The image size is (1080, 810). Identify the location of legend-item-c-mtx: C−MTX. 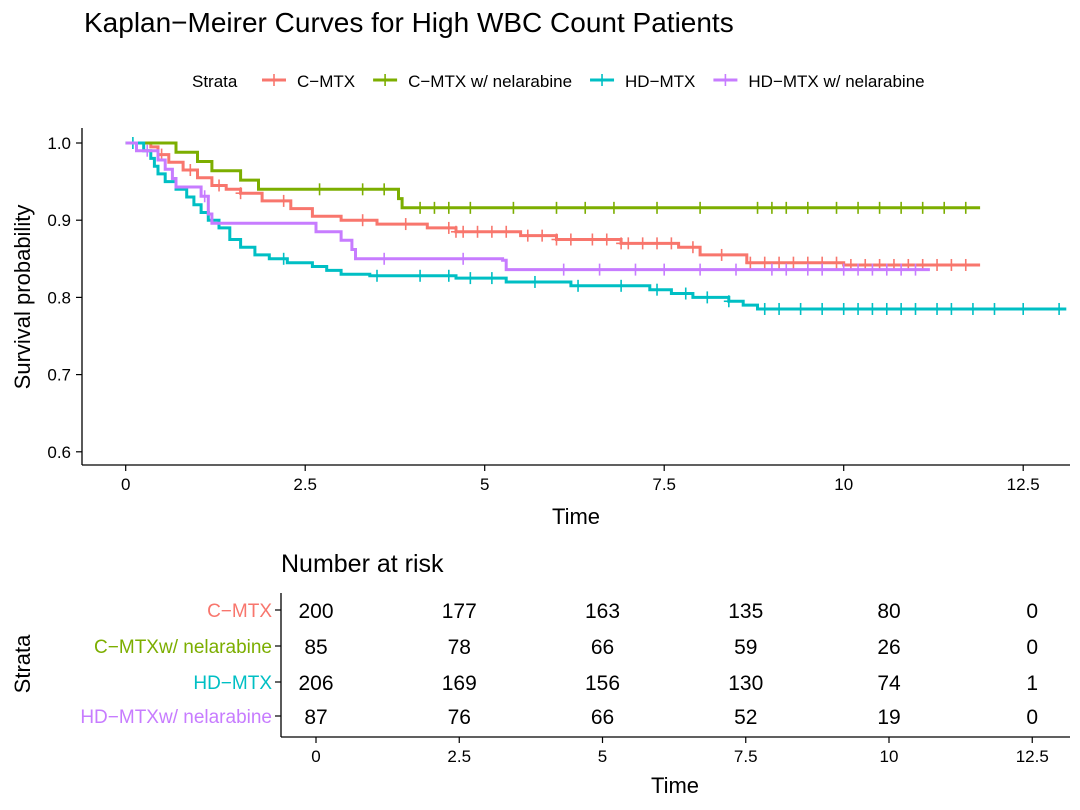
(308, 81).